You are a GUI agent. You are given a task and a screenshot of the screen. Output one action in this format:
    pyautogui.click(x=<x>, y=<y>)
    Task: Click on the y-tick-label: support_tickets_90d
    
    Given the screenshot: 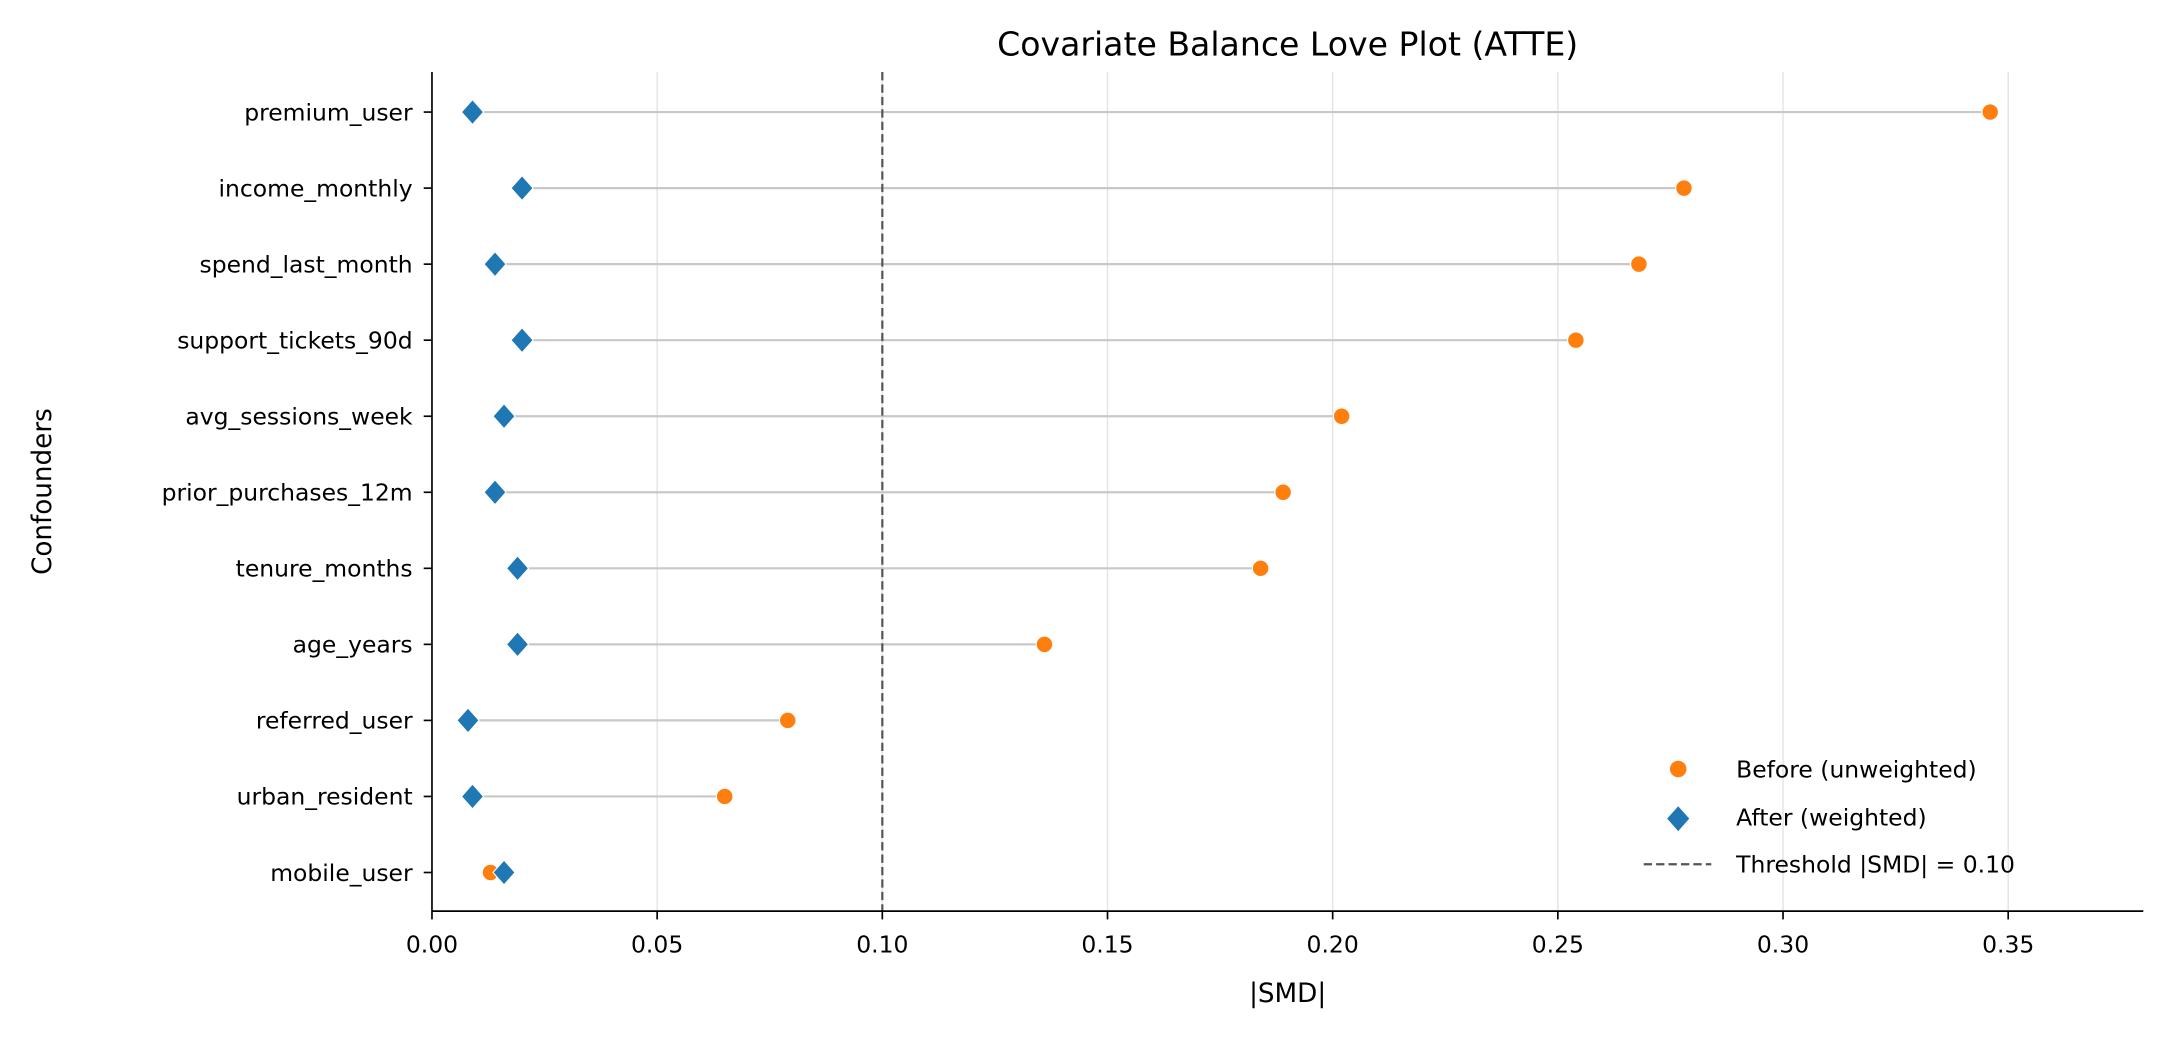 What is the action you would take?
    pyautogui.click(x=294, y=340)
    